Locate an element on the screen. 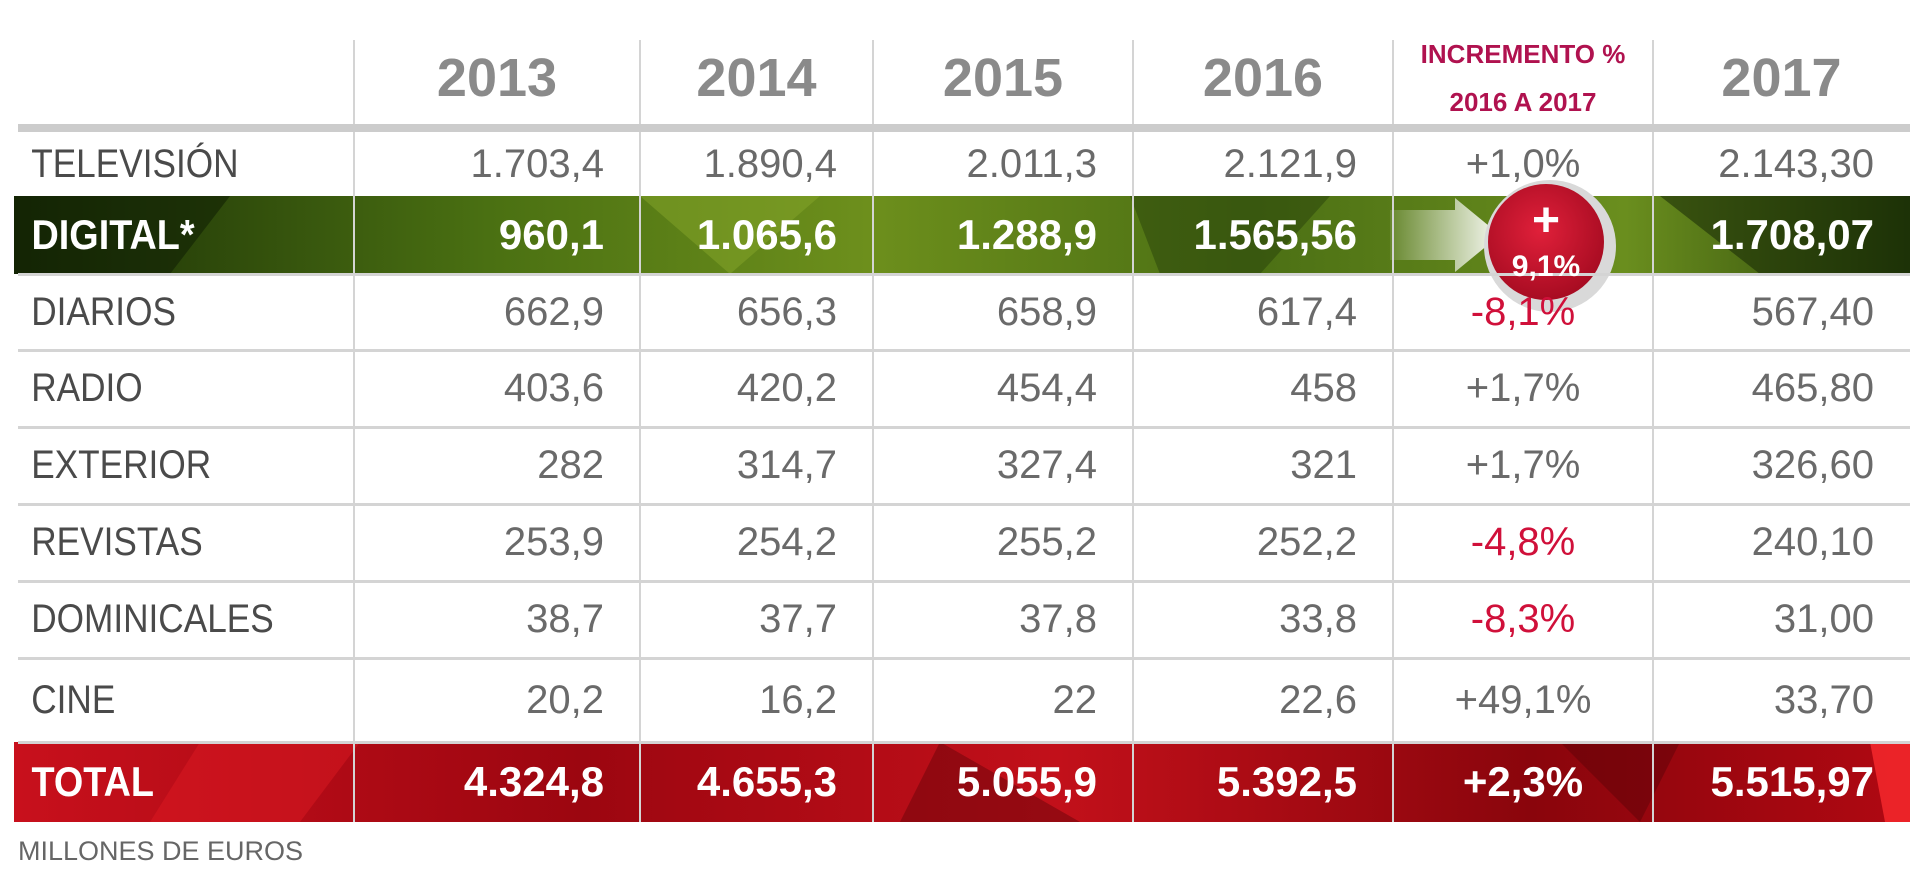 This screenshot has width=1930, height=892. increment-header-line: INCREMENTO % is located at coordinates (1523, 54).